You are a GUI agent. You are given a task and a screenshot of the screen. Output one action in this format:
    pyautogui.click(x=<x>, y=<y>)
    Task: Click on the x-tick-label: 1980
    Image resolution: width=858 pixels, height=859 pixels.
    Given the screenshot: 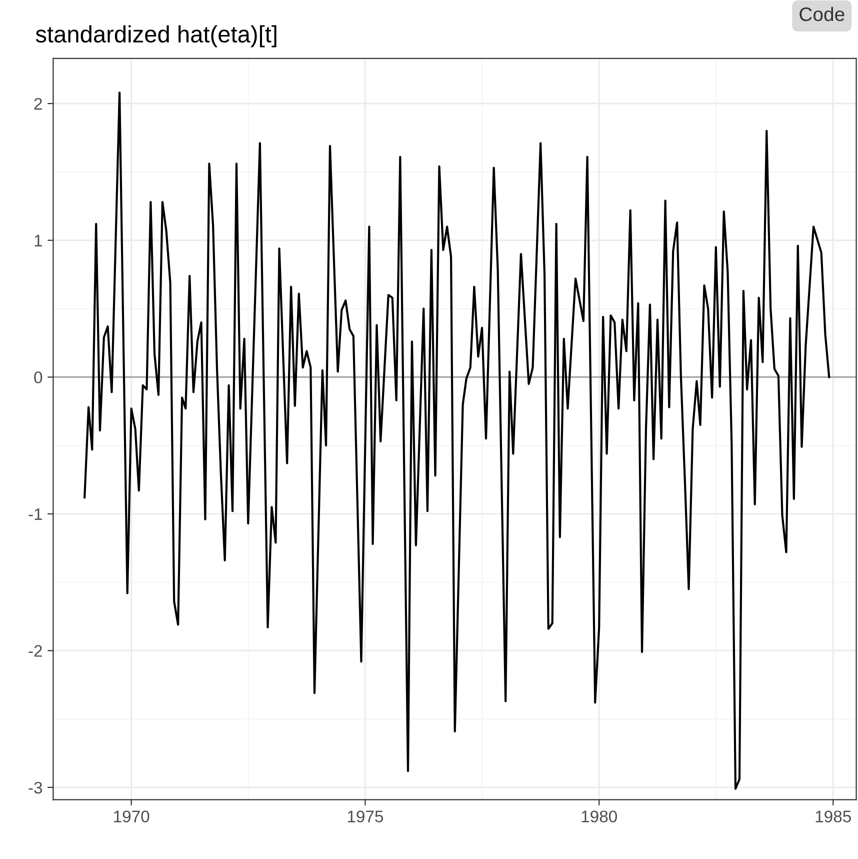 What is the action you would take?
    pyautogui.click(x=599, y=816)
    